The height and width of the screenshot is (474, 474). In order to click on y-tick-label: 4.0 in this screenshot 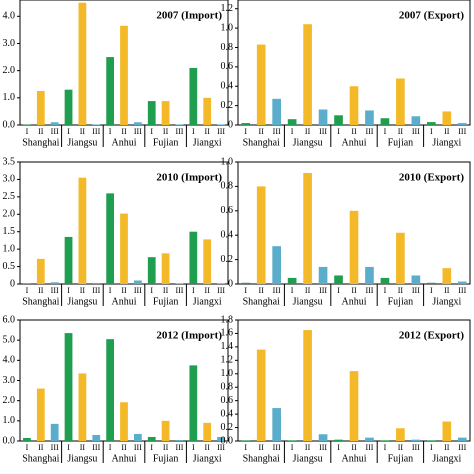, I will do `click(9, 16)`.